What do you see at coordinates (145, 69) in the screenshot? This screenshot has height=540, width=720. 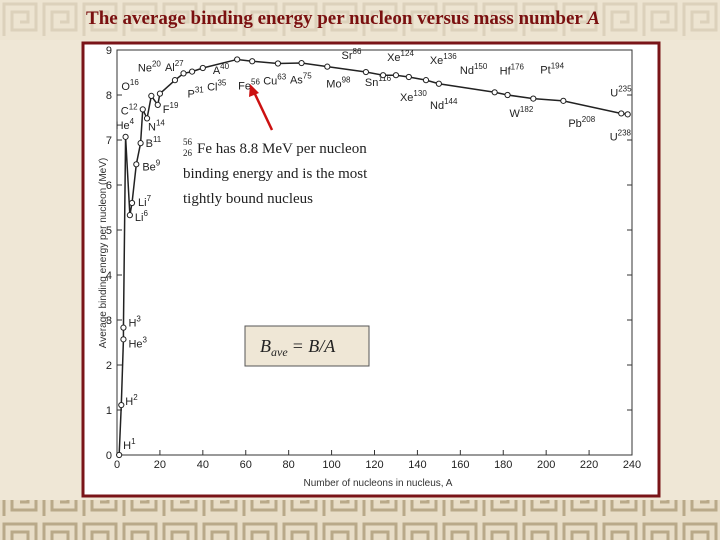 I see `point-symbol: Ne` at bounding box center [145, 69].